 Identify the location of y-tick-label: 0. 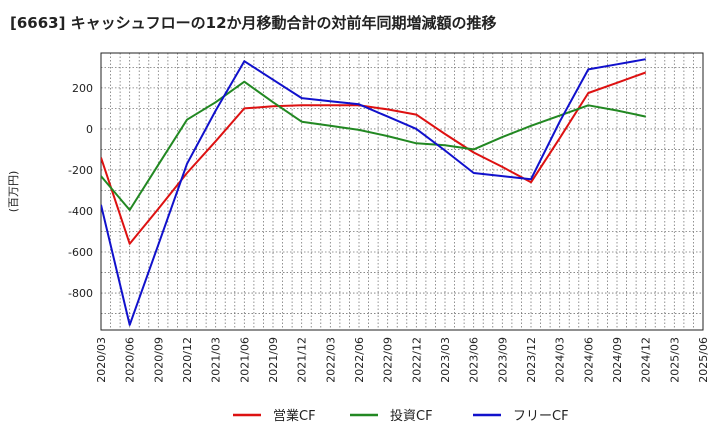
(89, 129).